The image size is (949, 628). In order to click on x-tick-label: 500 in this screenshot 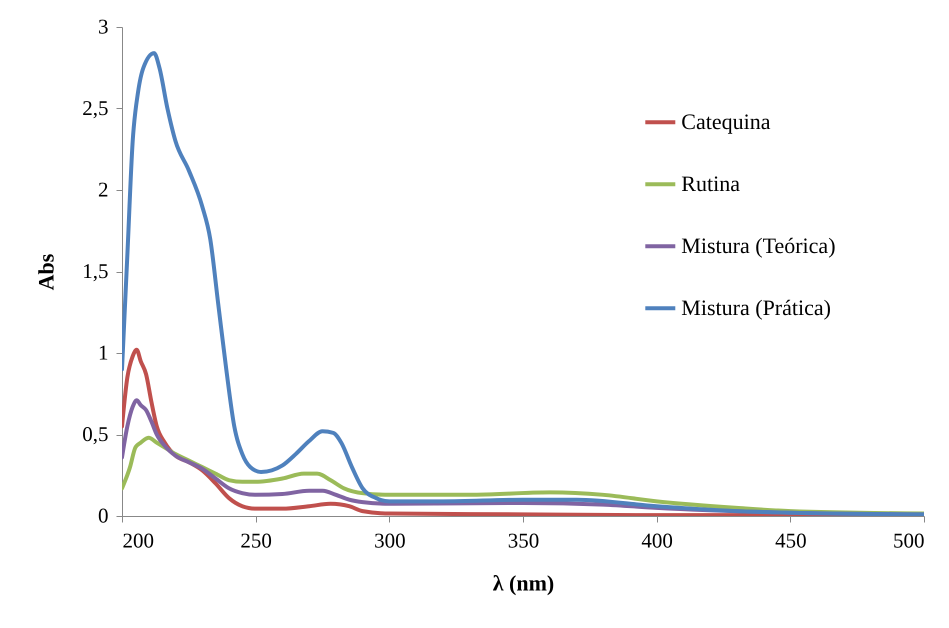, I will do `click(908, 540)`.